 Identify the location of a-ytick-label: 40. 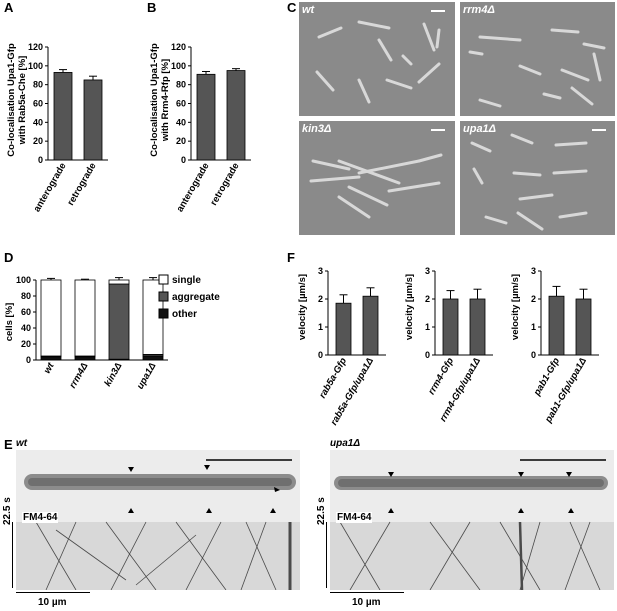
(38, 122).